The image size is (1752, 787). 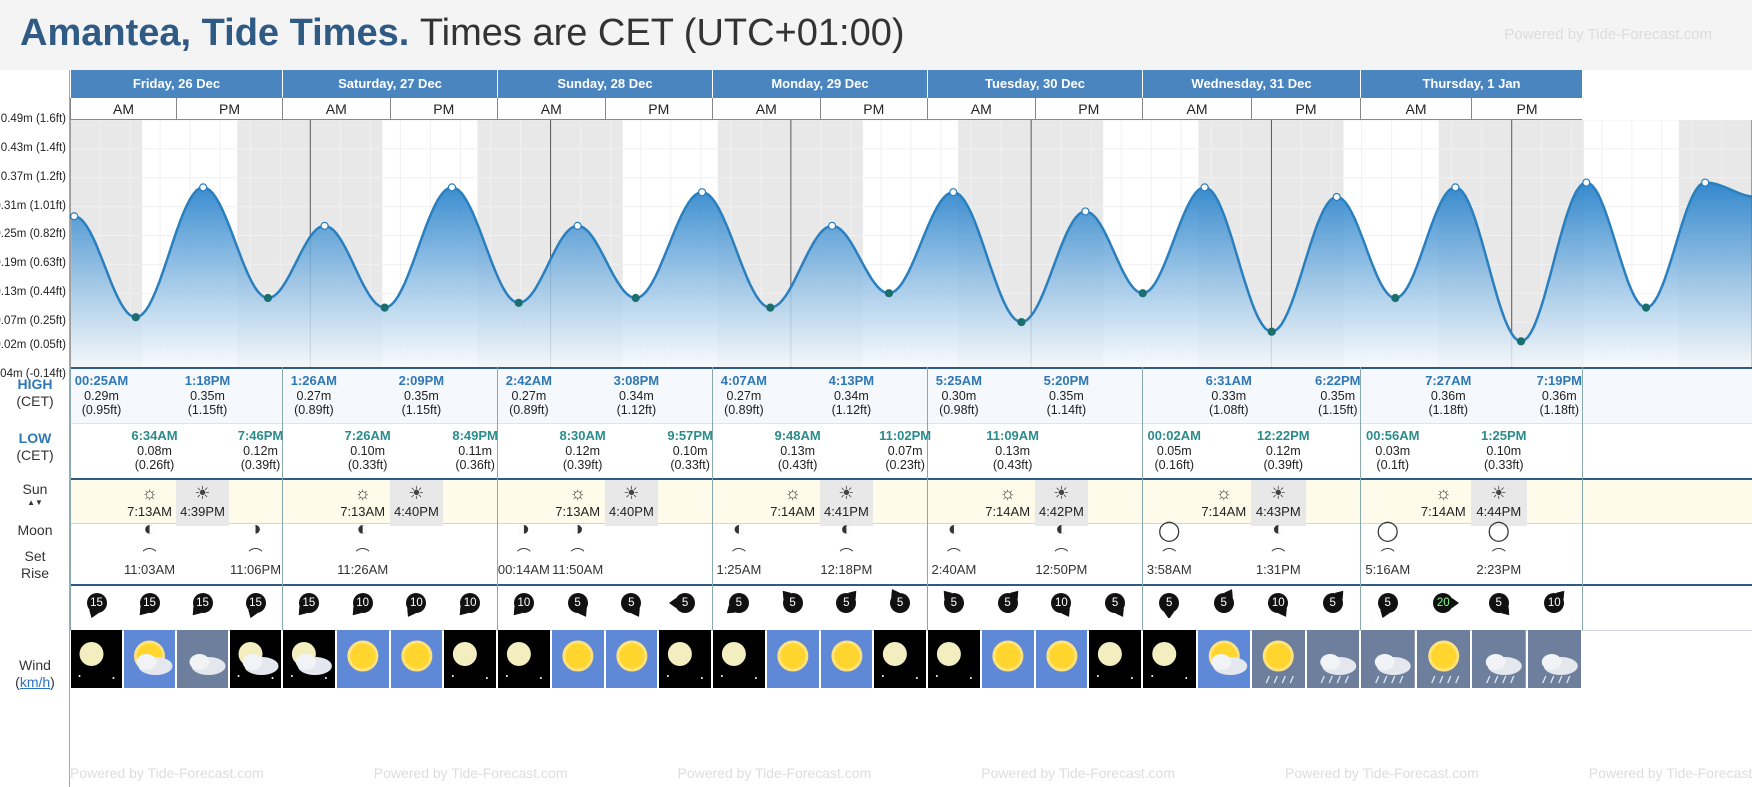 What do you see at coordinates (1228, 380) in the screenshot?
I see `high-tide-time: 6:31AM` at bounding box center [1228, 380].